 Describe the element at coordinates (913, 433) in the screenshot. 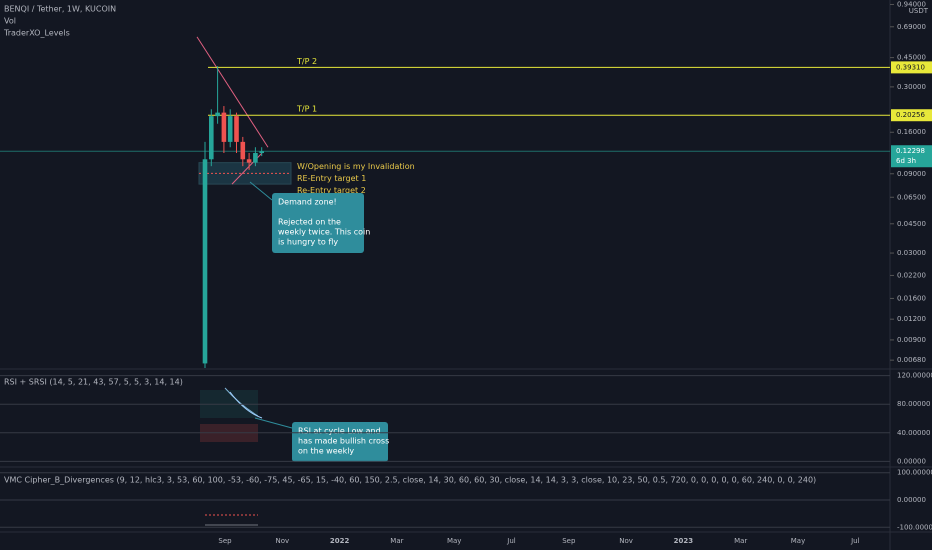

I see `y-tick-label: 40.00000` at that location.